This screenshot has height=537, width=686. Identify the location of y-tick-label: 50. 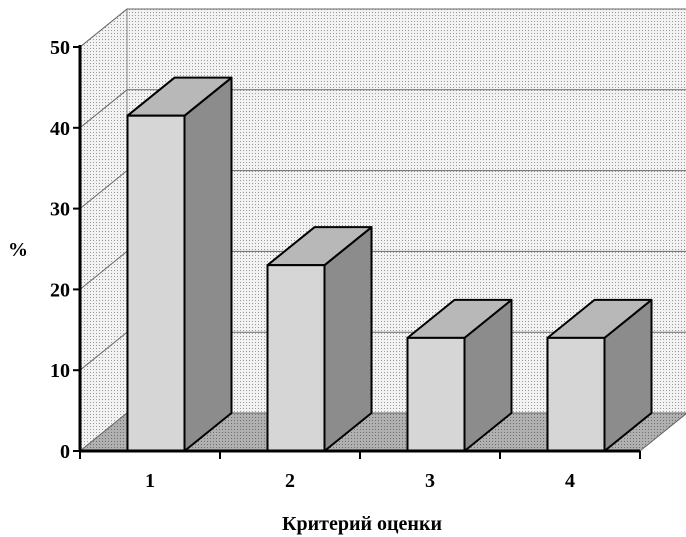
(60, 48).